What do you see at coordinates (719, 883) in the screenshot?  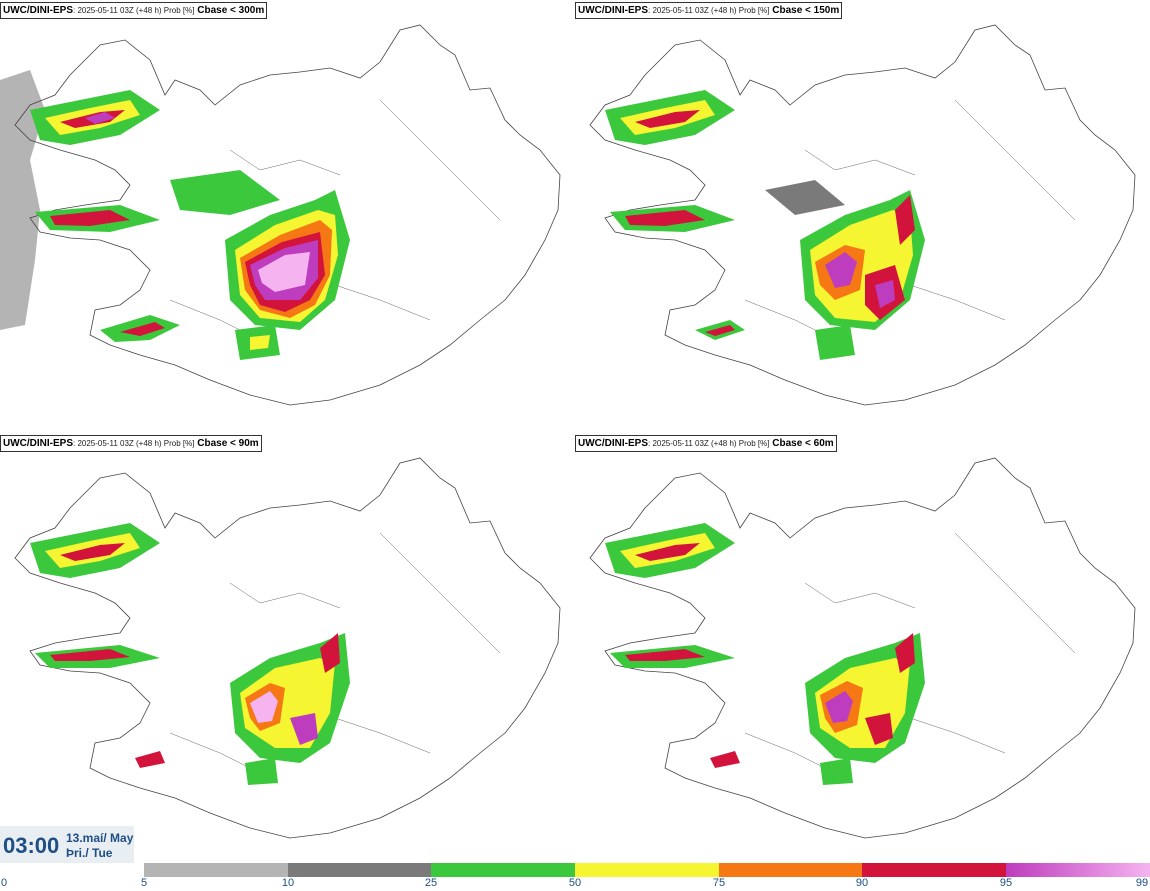 I see `colorbar-tick: 75` at bounding box center [719, 883].